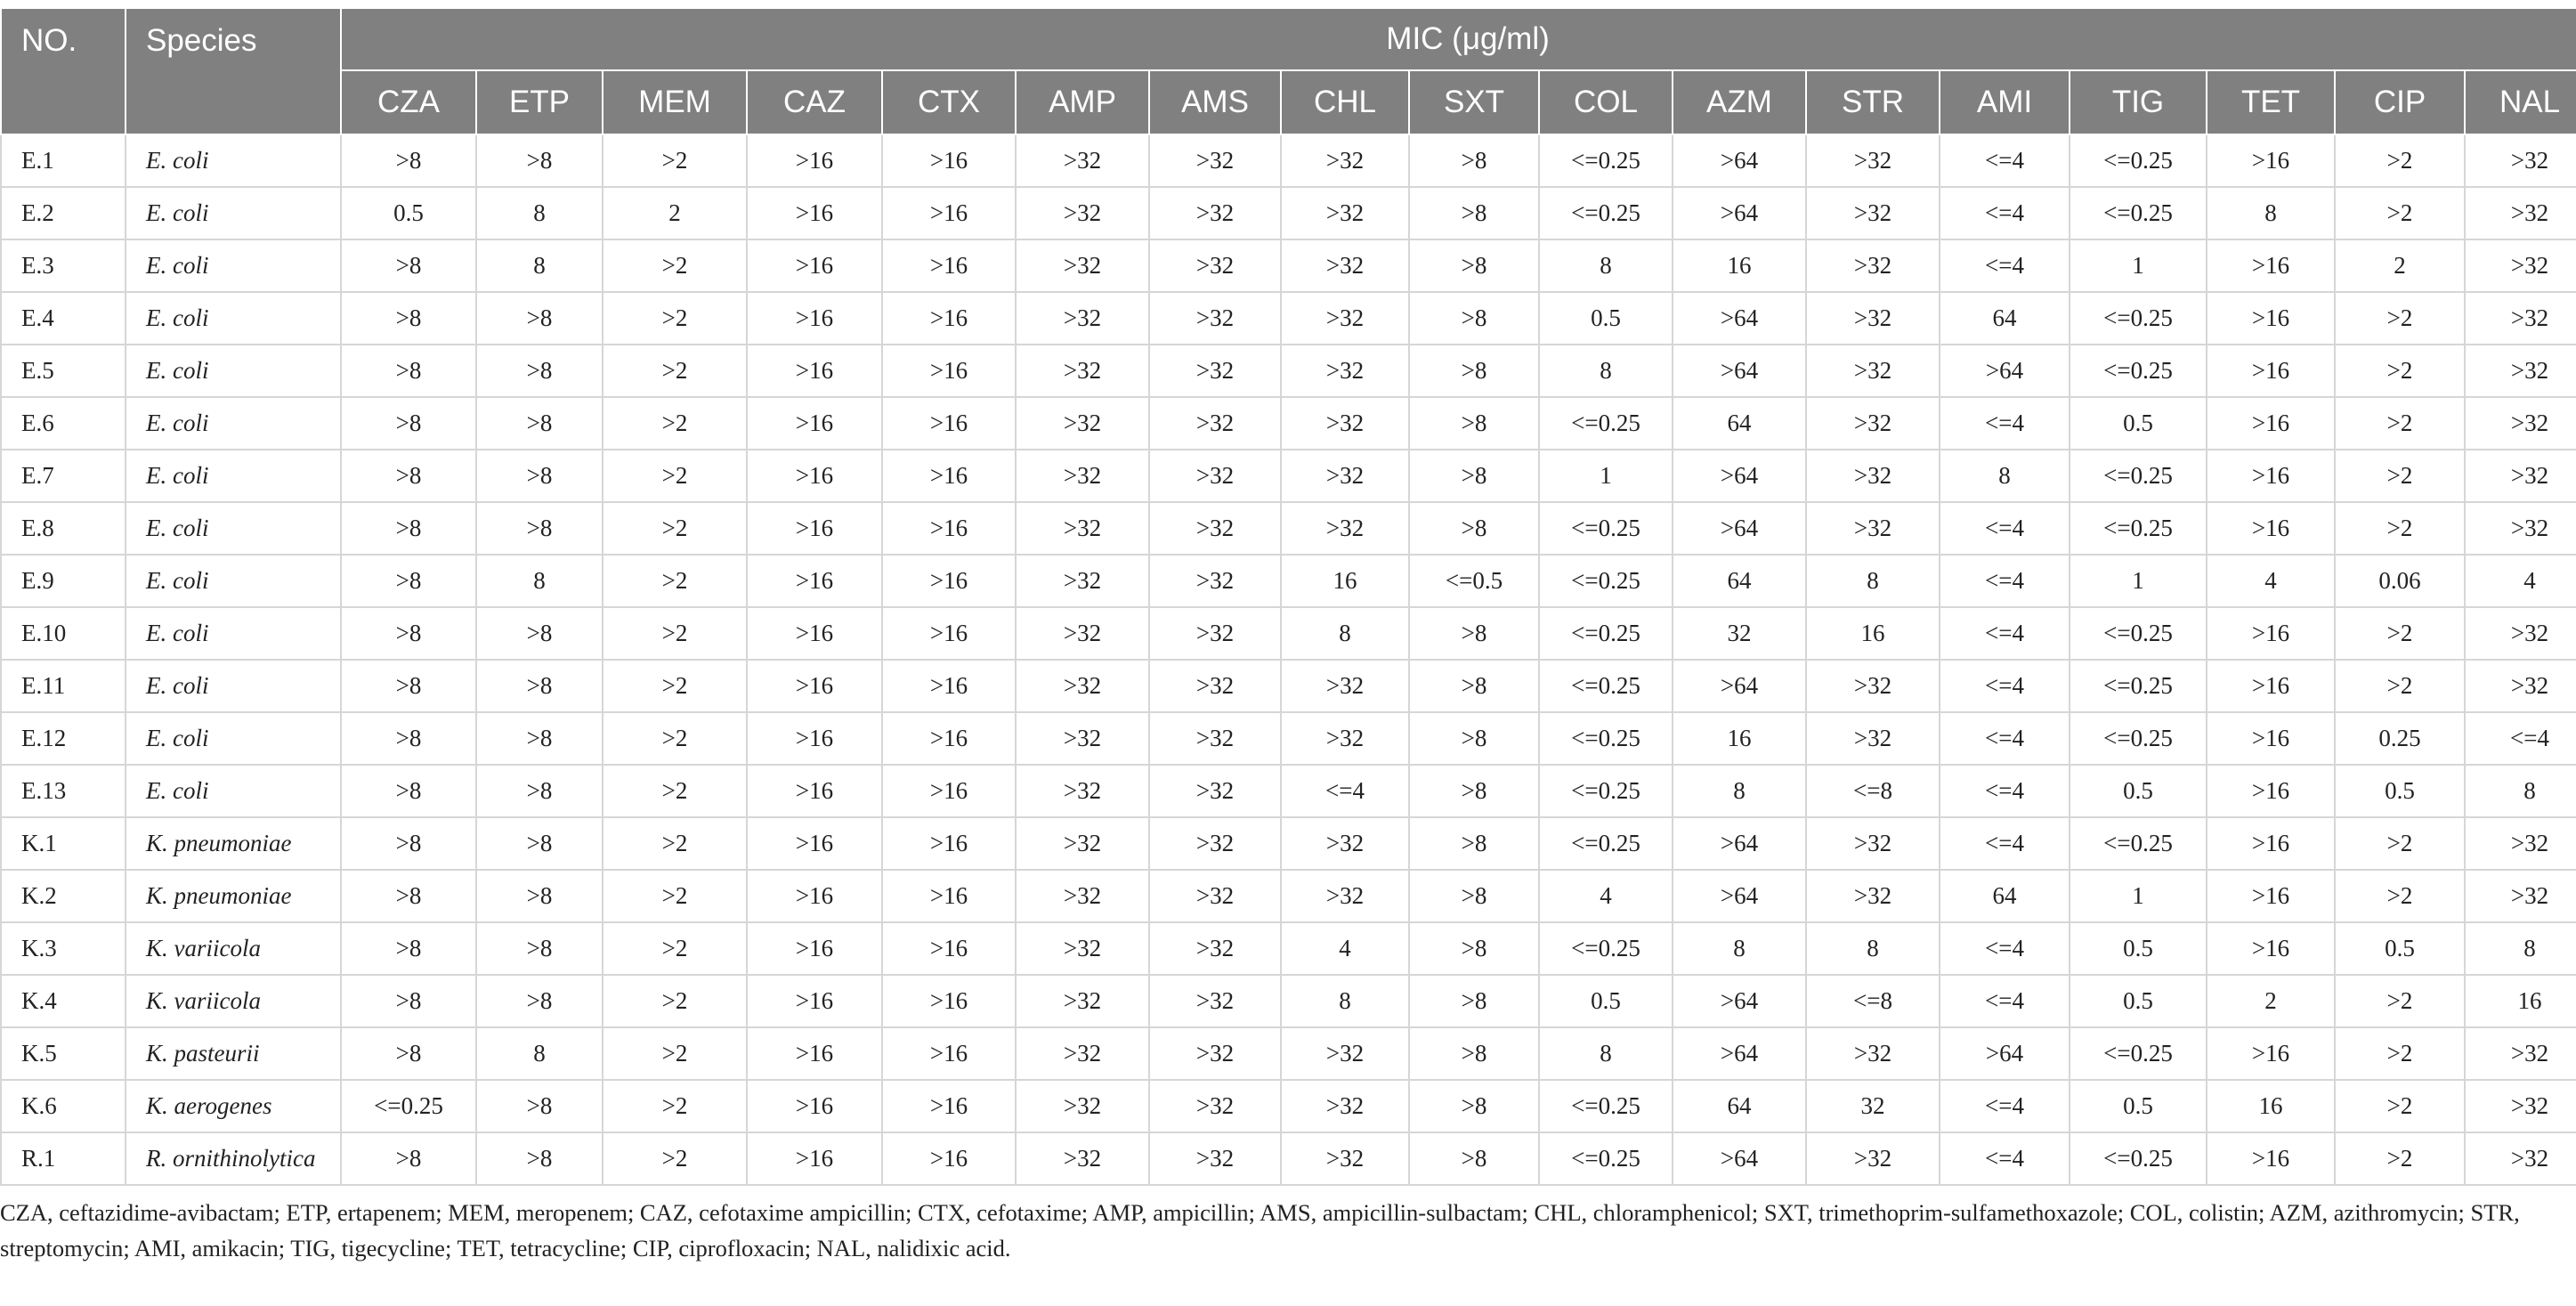 The height and width of the screenshot is (1306, 2576). I want to click on mic-value-cell: 16, so click(1873, 633).